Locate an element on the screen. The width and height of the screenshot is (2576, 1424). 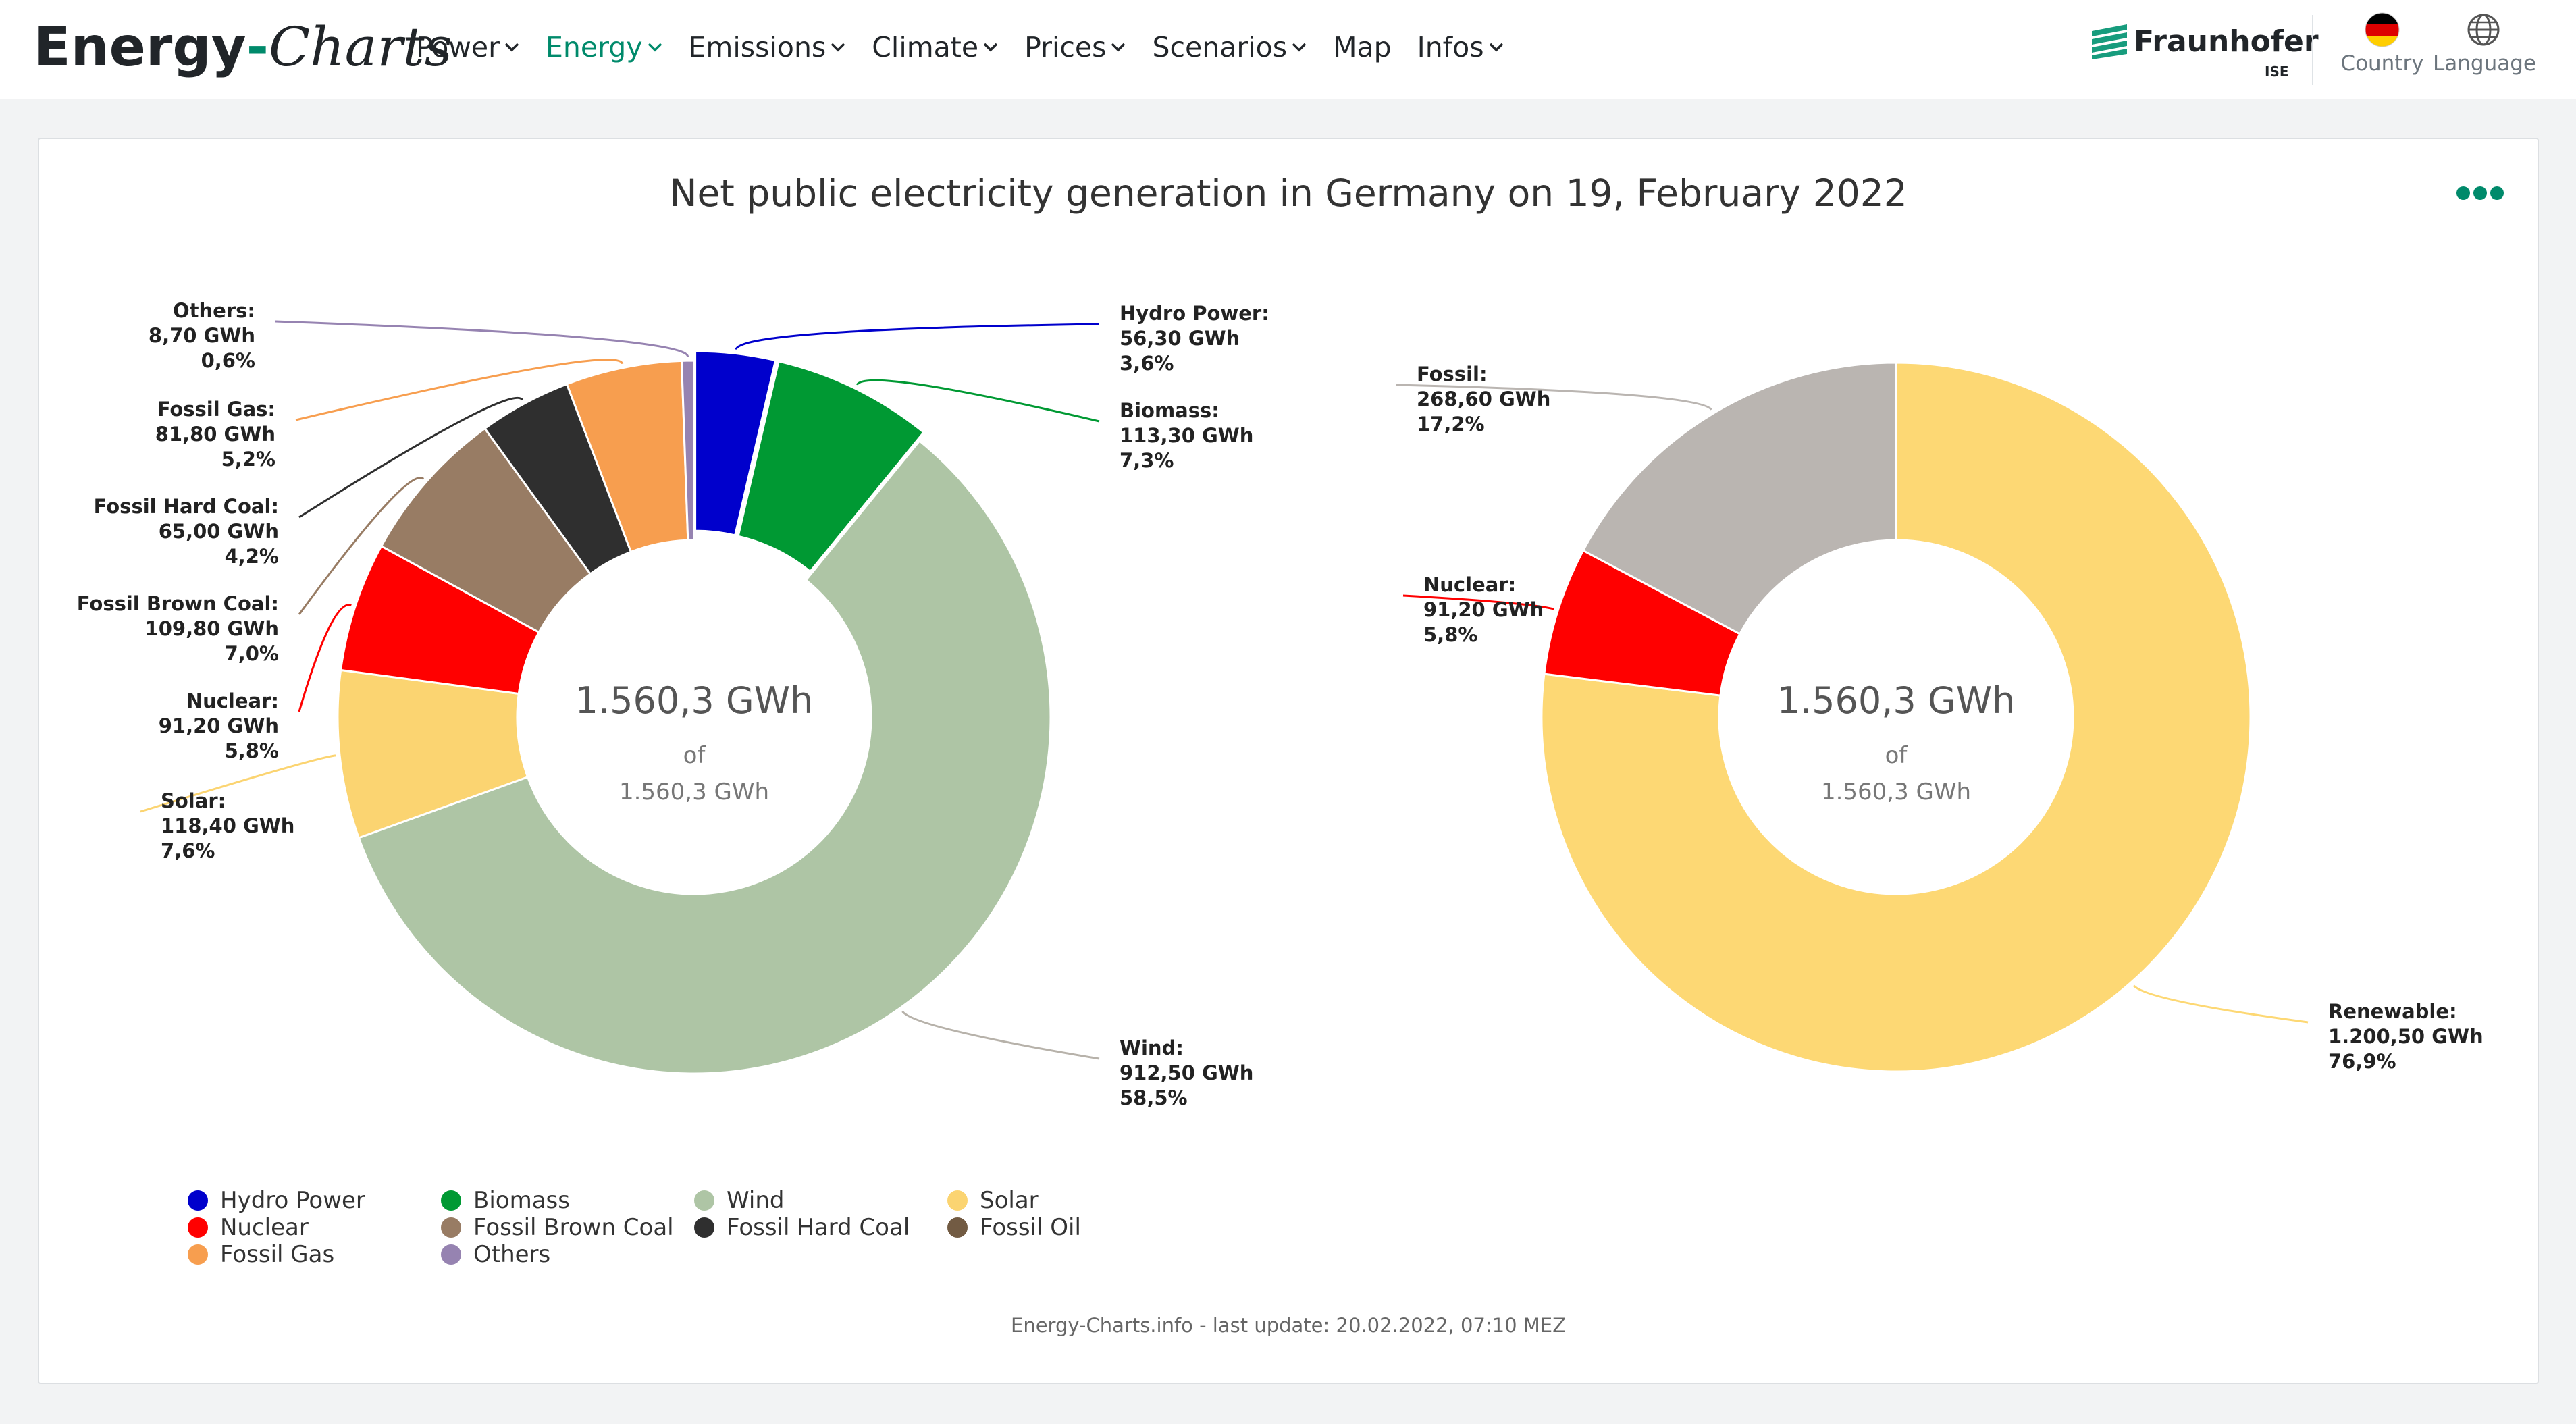
nav-item-label: Map is located at coordinates (1362, 47).